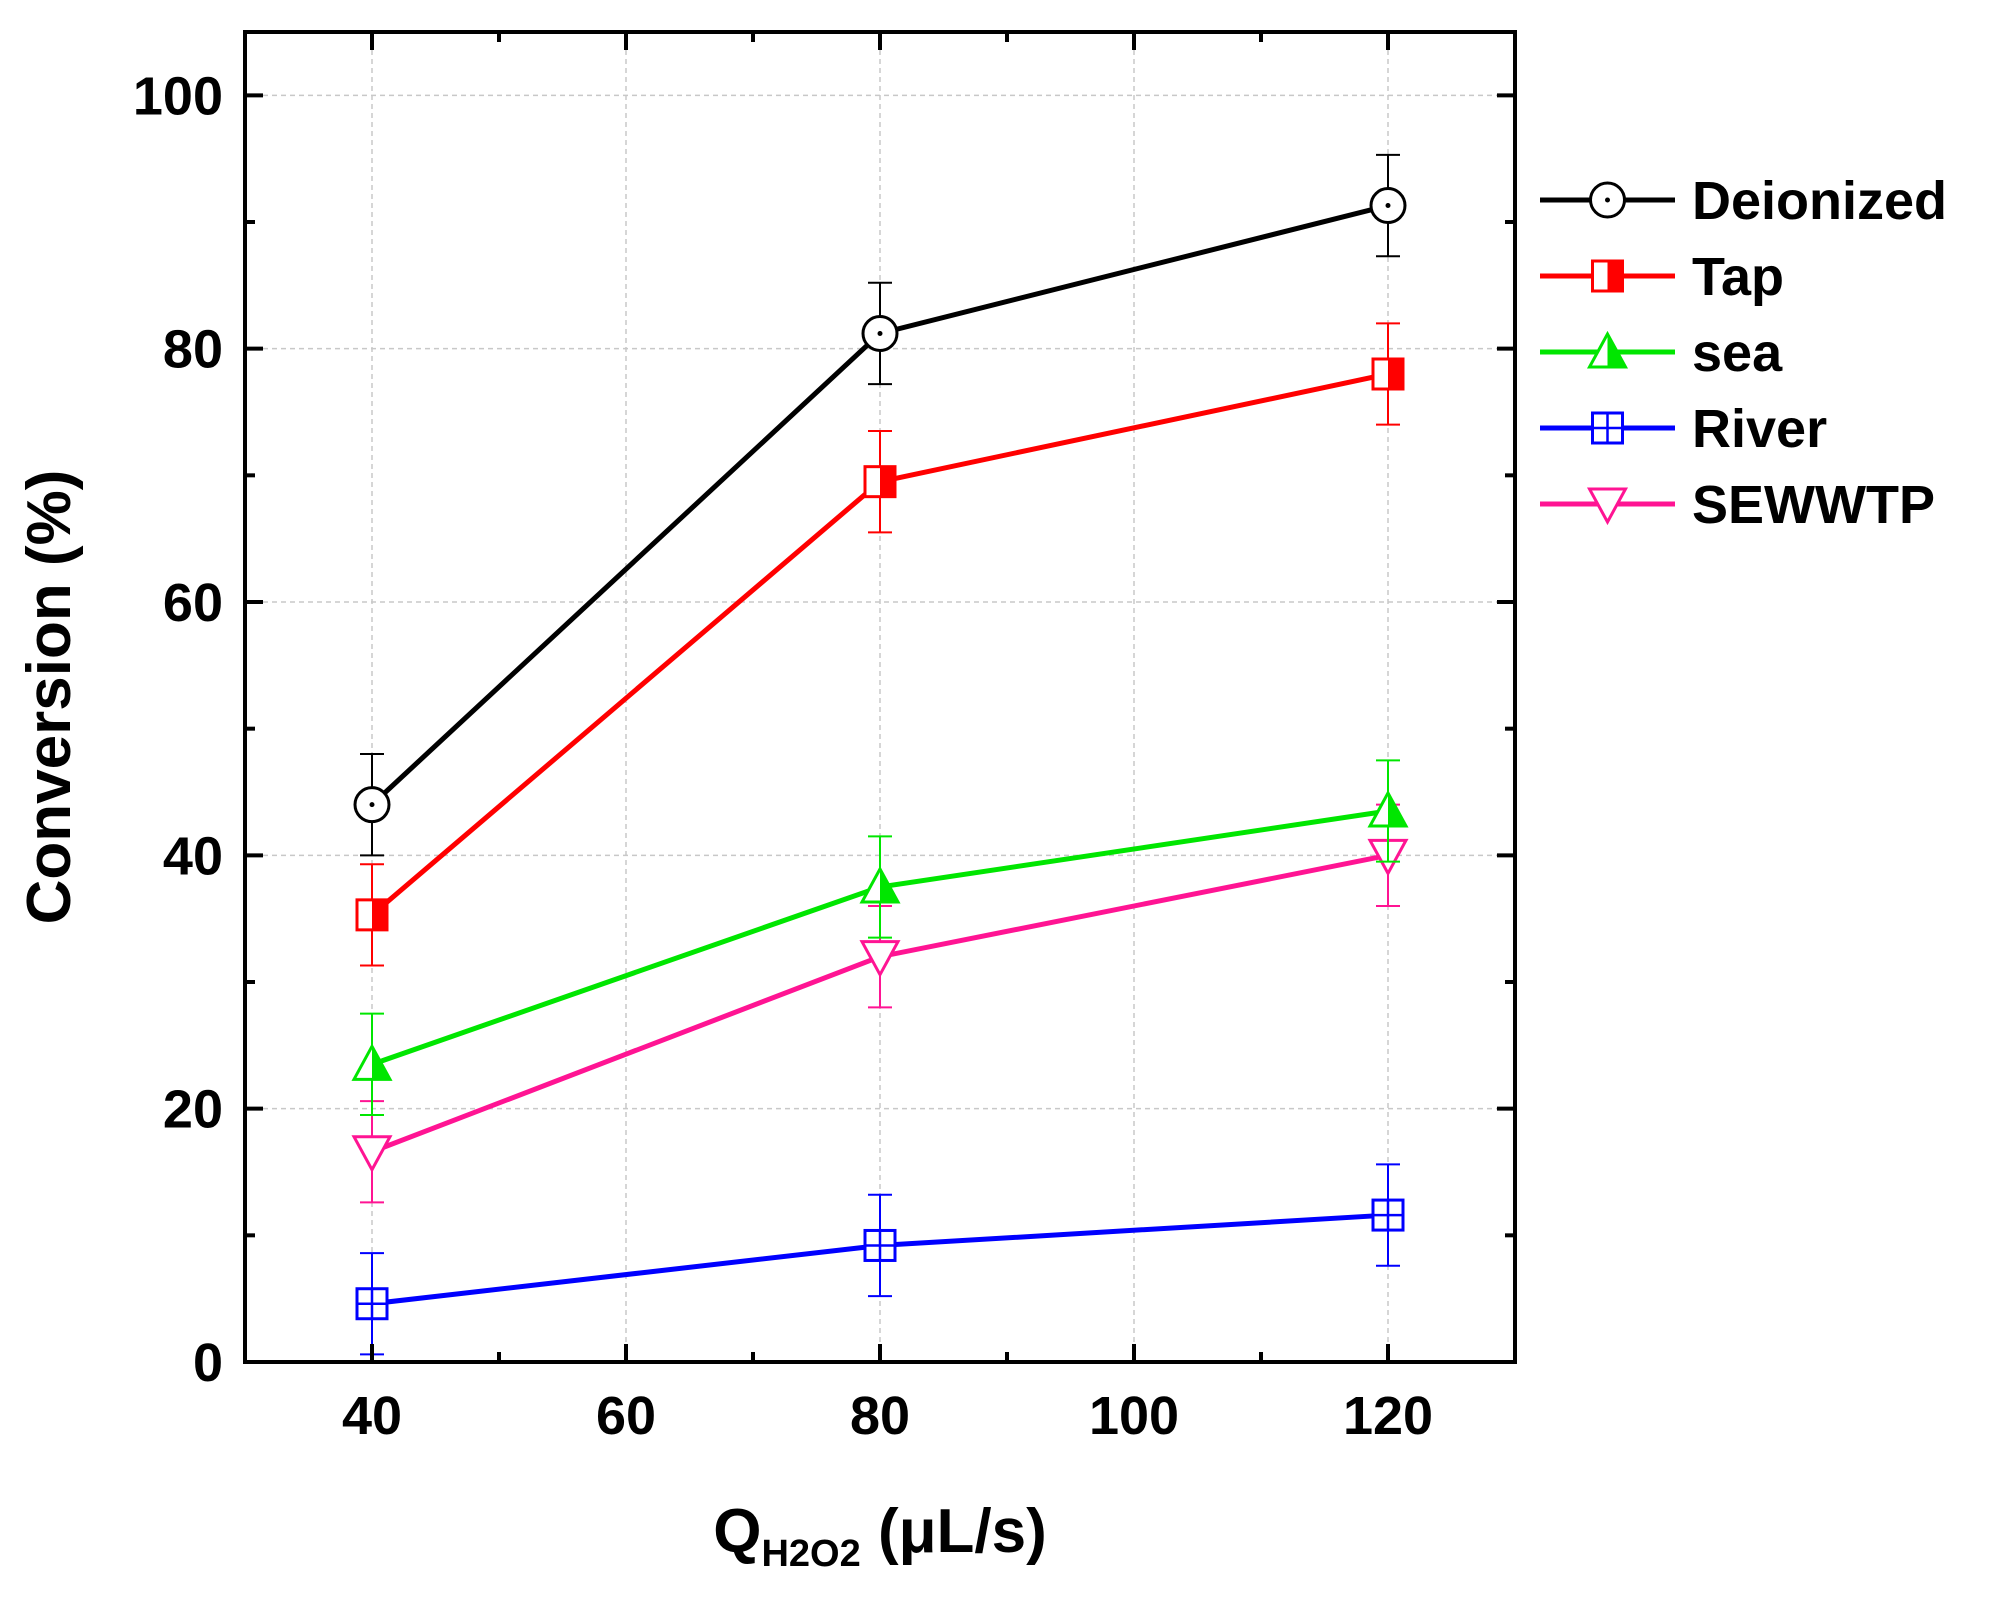  What do you see at coordinates (880, 1259) in the screenshot?
I see `series-river` at bounding box center [880, 1259].